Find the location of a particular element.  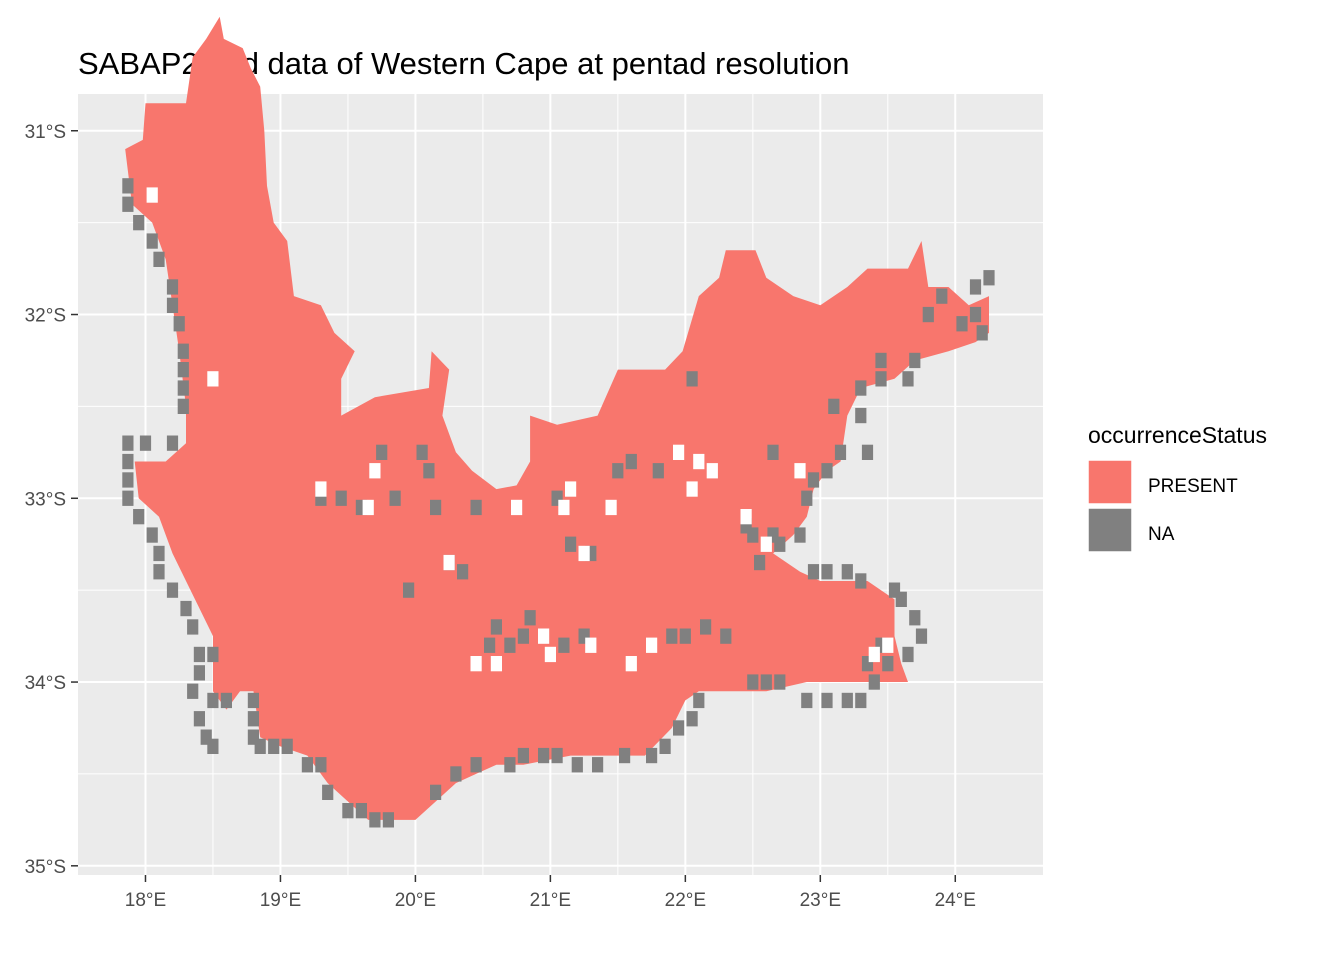

x-tick-label: 24°E is located at coordinates (955, 900).